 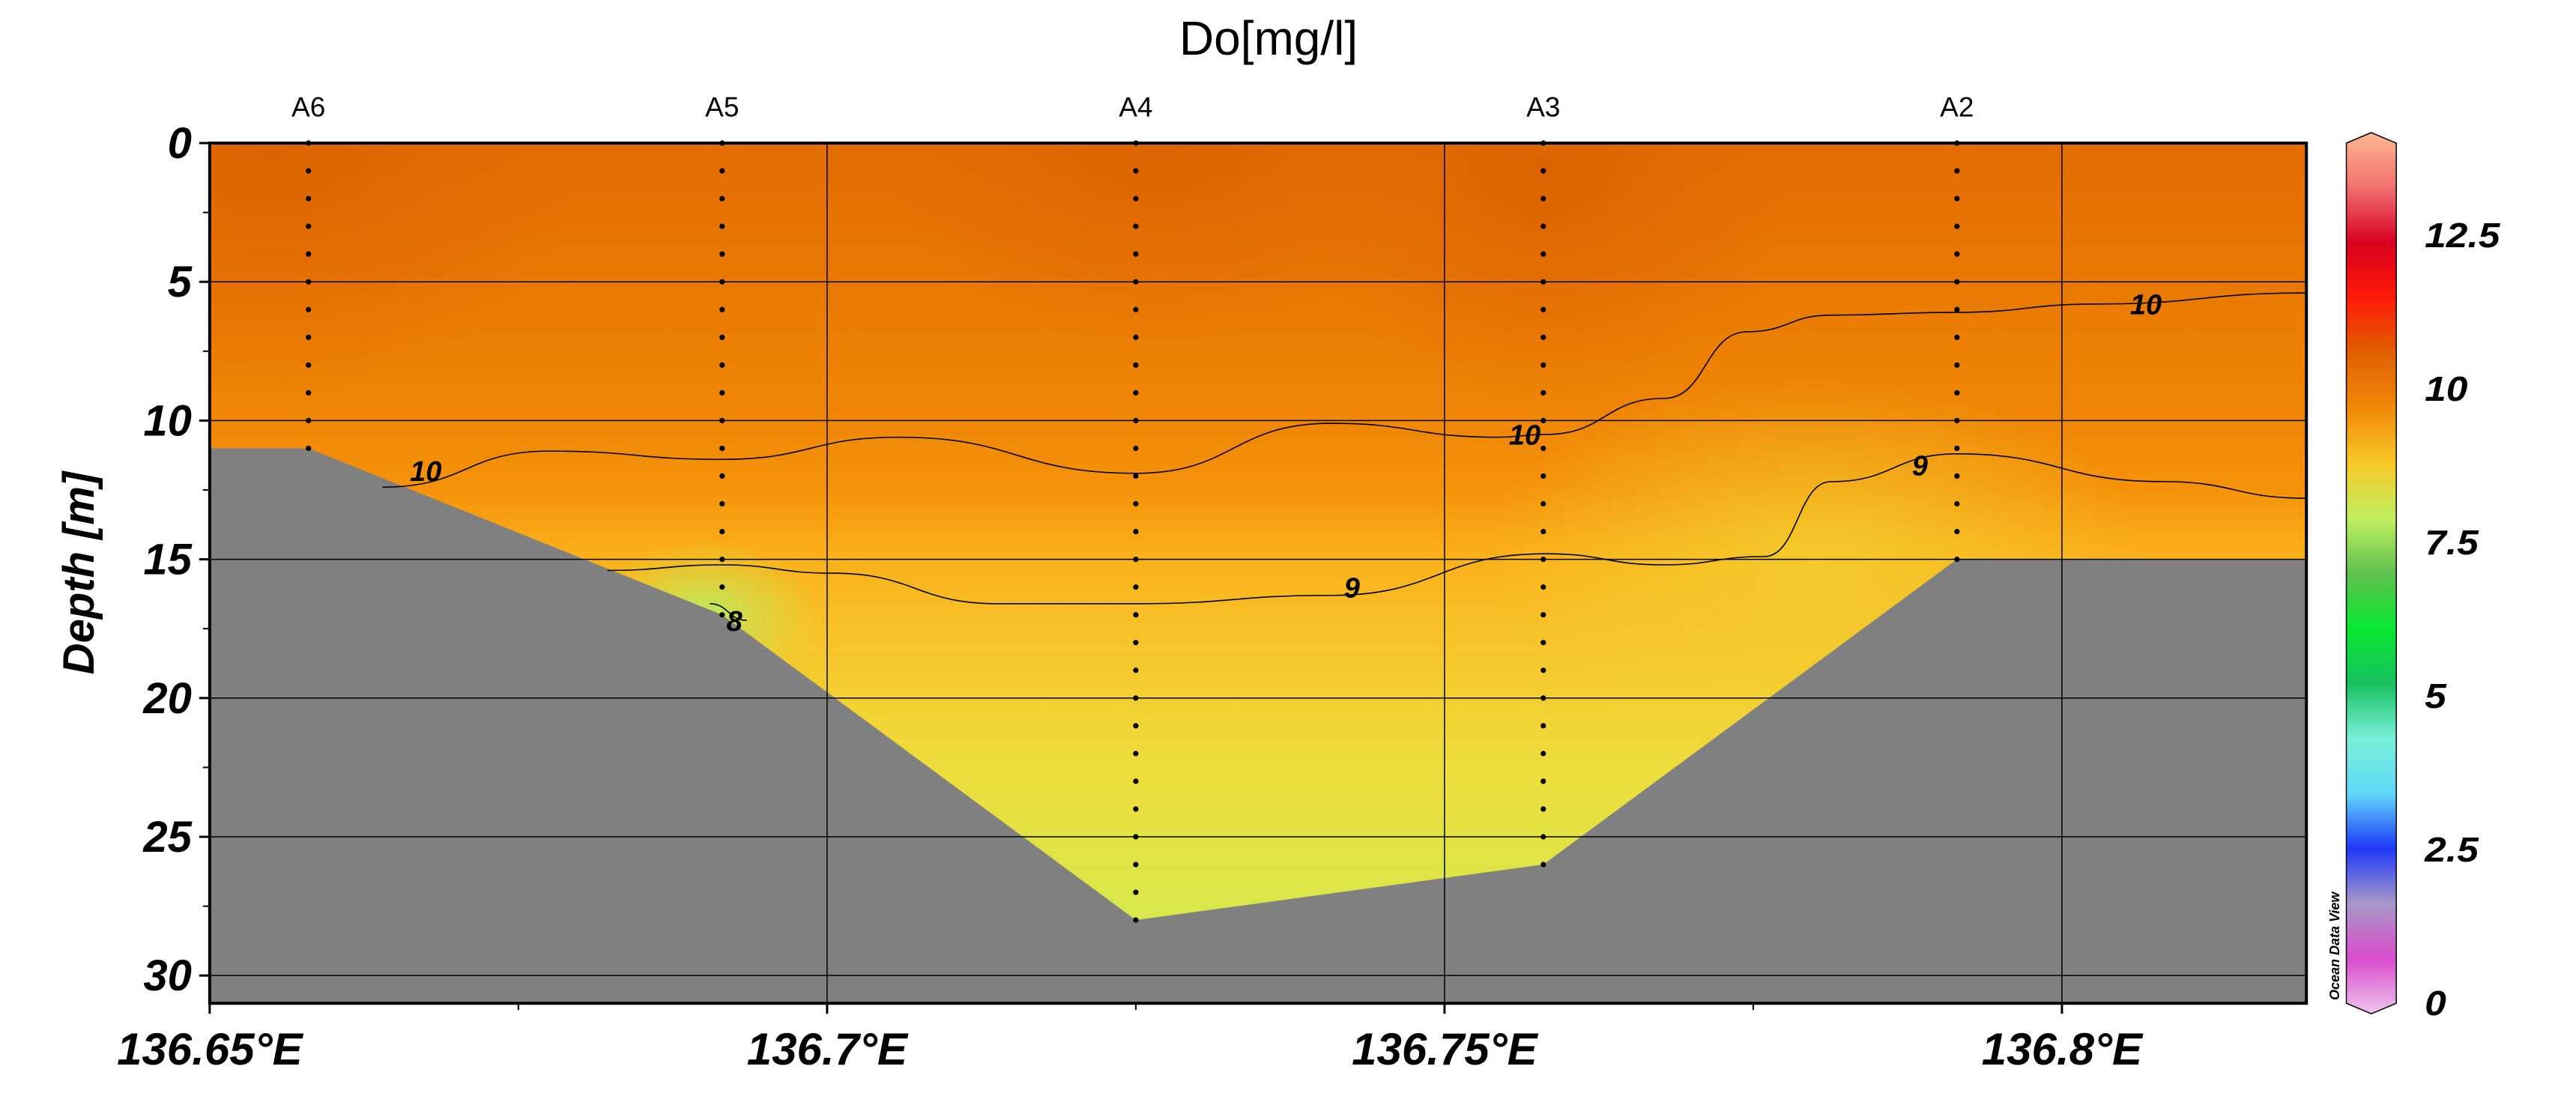 What do you see at coordinates (2462, 236) in the screenshot?
I see `colorbar-tick-label: 12.5` at bounding box center [2462, 236].